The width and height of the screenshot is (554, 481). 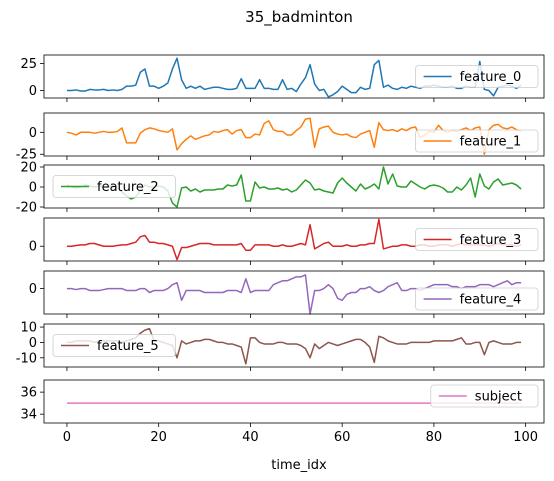 What do you see at coordinates (26, 155) in the screenshot?
I see `y-tick-label: -25` at bounding box center [26, 155].